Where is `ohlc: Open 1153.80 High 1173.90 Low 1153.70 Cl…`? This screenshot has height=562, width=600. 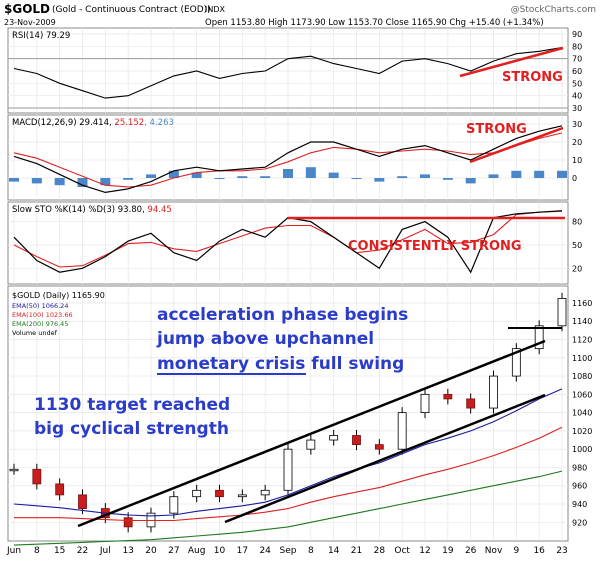 ohlc: Open 1153.80 High 1173.90 Low 1153.70 Cl… is located at coordinates (374, 23).